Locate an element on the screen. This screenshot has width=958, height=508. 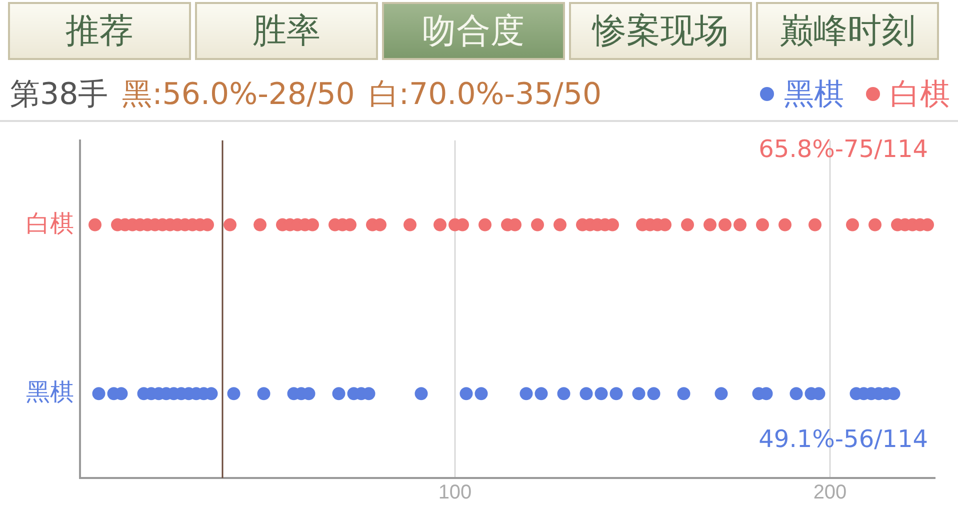
text: 黑:56.0%-28/50 is located at coordinates (238, 95).